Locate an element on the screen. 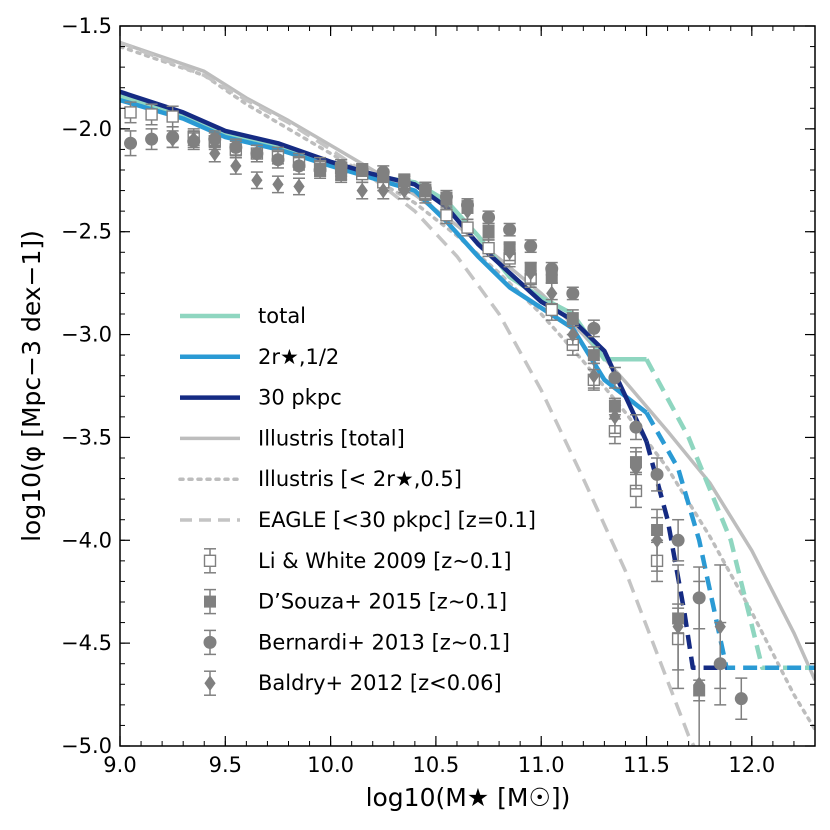 This screenshot has height=830, width=830. y-axis-title: log10(φ [Mpc−3 dex−1]) is located at coordinates (31, 386).